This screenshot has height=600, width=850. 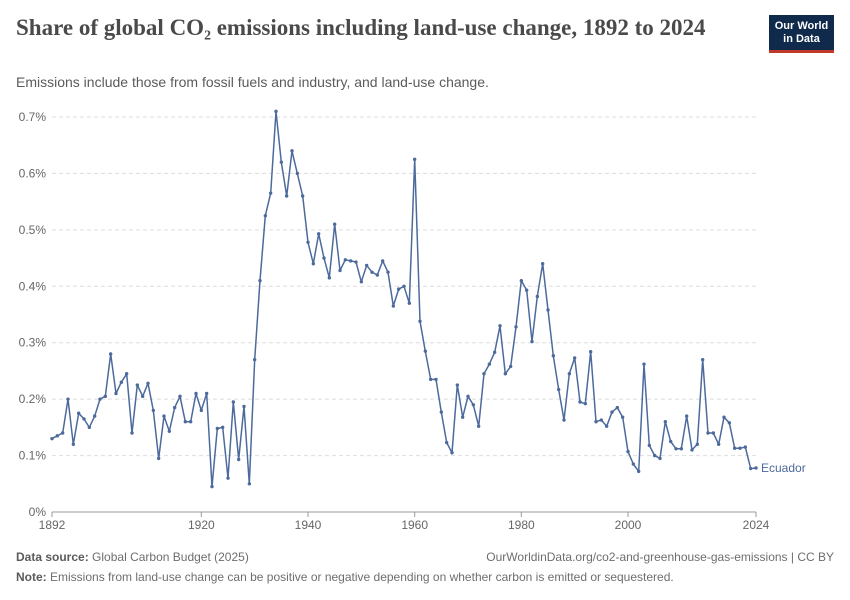 What do you see at coordinates (308, 525) in the screenshot?
I see `x-tick-label: 1940` at bounding box center [308, 525].